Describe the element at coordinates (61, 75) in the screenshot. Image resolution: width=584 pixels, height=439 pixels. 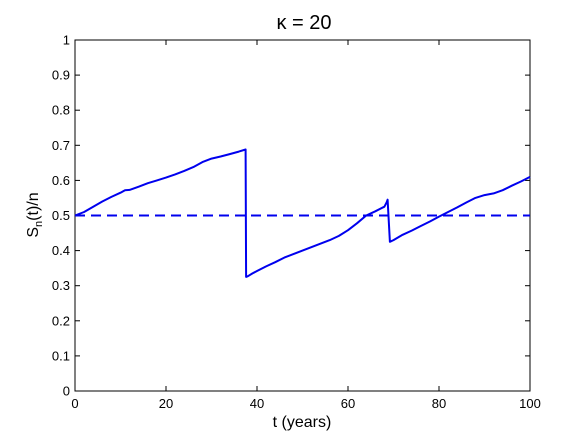
I see `y-tick-label: 0.9` at that location.